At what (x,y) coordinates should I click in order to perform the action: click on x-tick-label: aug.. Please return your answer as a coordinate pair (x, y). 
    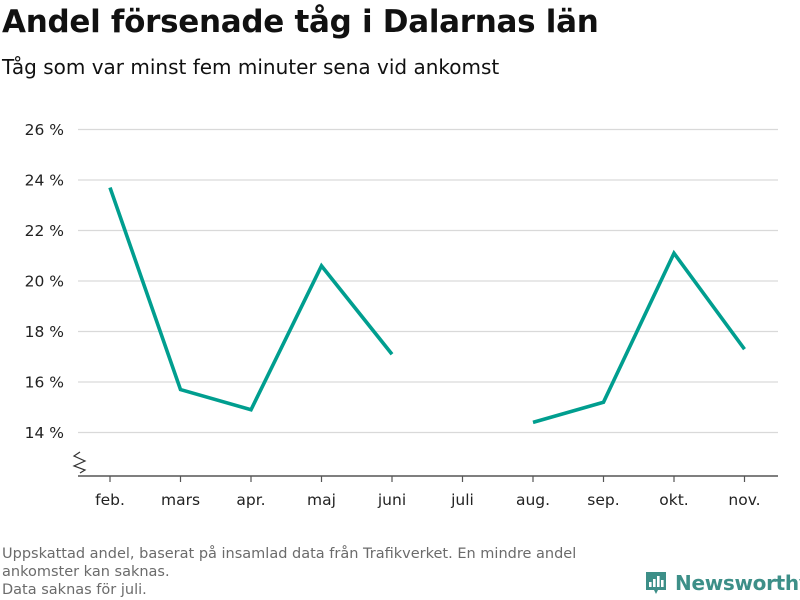
    Looking at the image, I should click on (533, 500).